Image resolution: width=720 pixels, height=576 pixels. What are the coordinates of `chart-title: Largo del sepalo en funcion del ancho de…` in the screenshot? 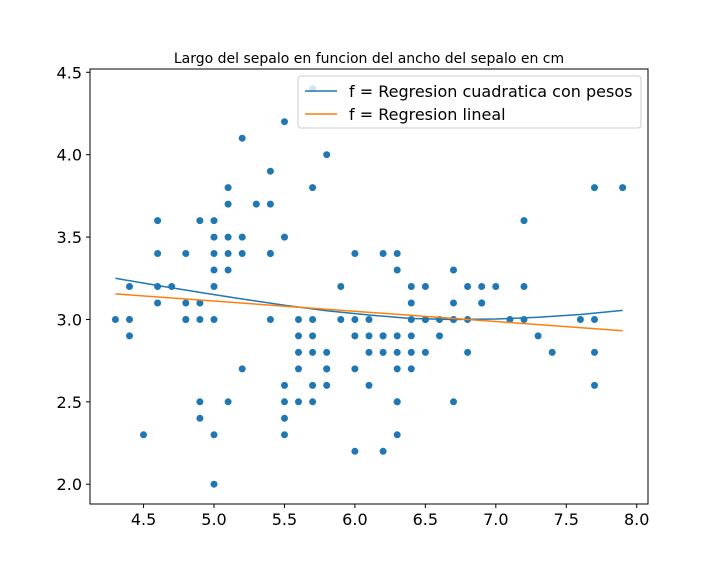 It's located at (369, 59).